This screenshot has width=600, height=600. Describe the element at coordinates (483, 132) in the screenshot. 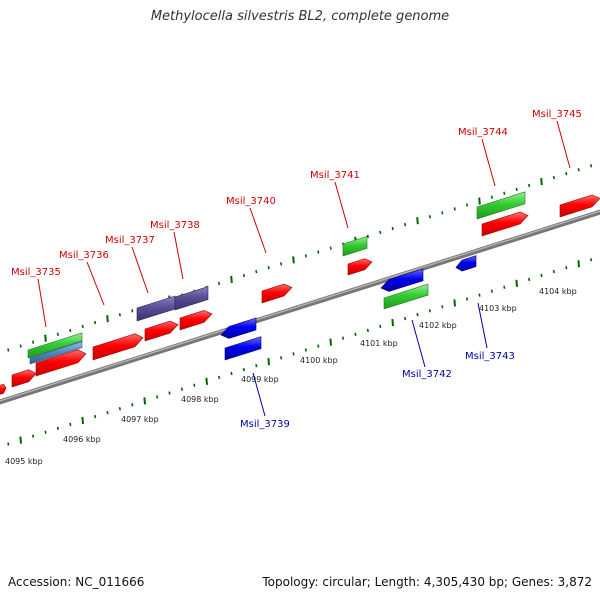

I see `gene-label: Msil_3744` at that location.